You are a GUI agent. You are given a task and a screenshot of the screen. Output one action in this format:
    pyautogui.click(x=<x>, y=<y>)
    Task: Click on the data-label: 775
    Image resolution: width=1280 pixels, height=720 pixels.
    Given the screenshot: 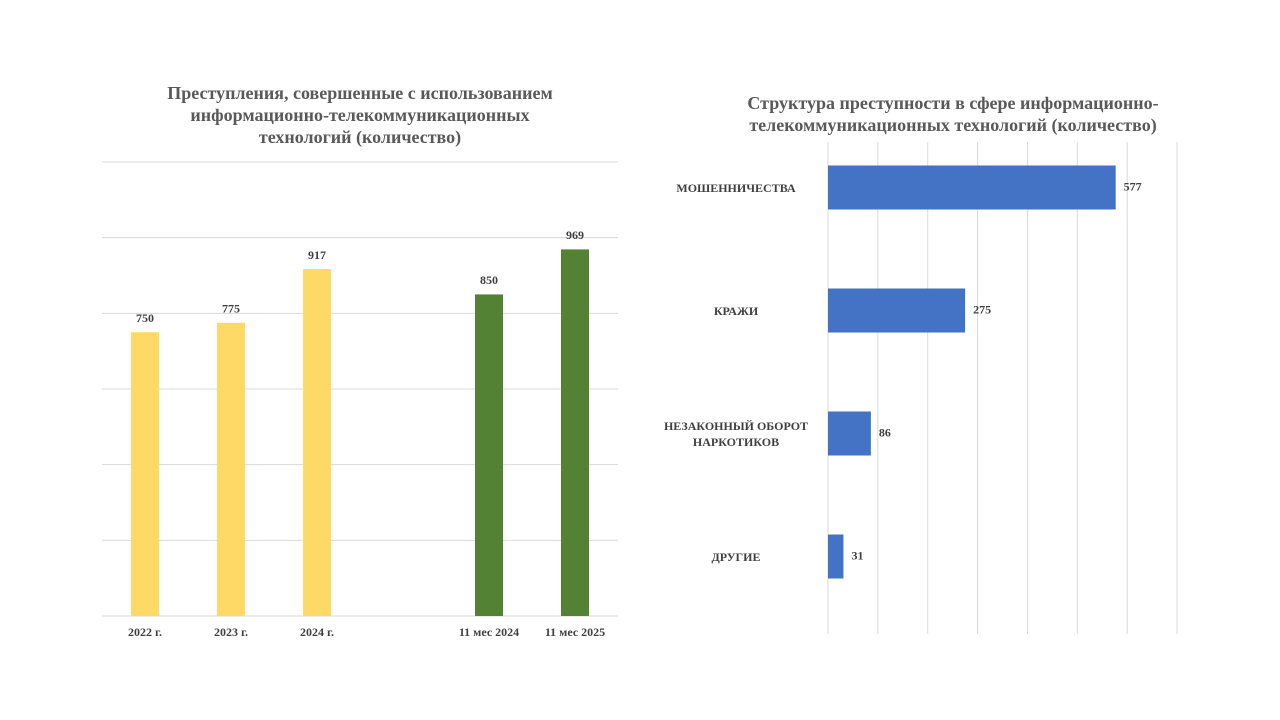 What is the action you would take?
    pyautogui.click(x=231, y=309)
    